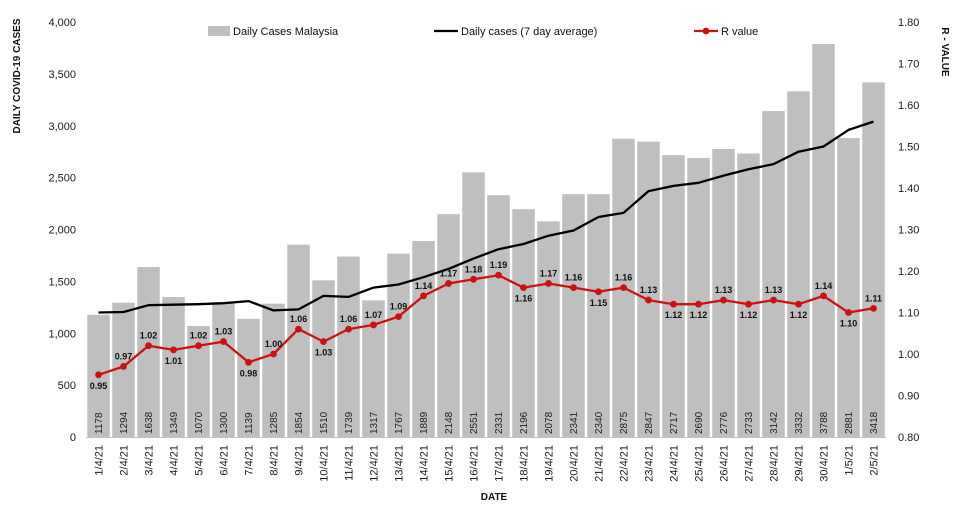  Describe the element at coordinates (224, 422) in the screenshot. I see `bar-value-label: 1300` at that location.